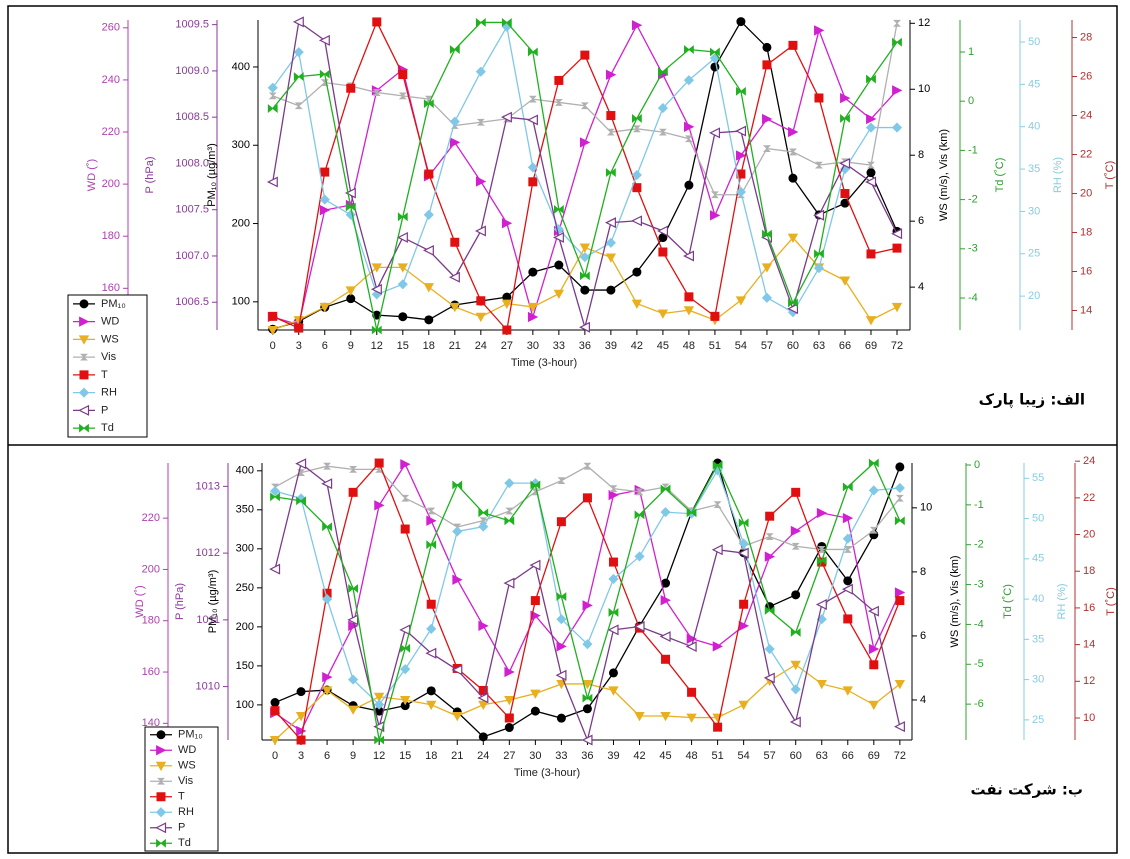  I want to click on x-tick-label: 72, so click(897, 346).